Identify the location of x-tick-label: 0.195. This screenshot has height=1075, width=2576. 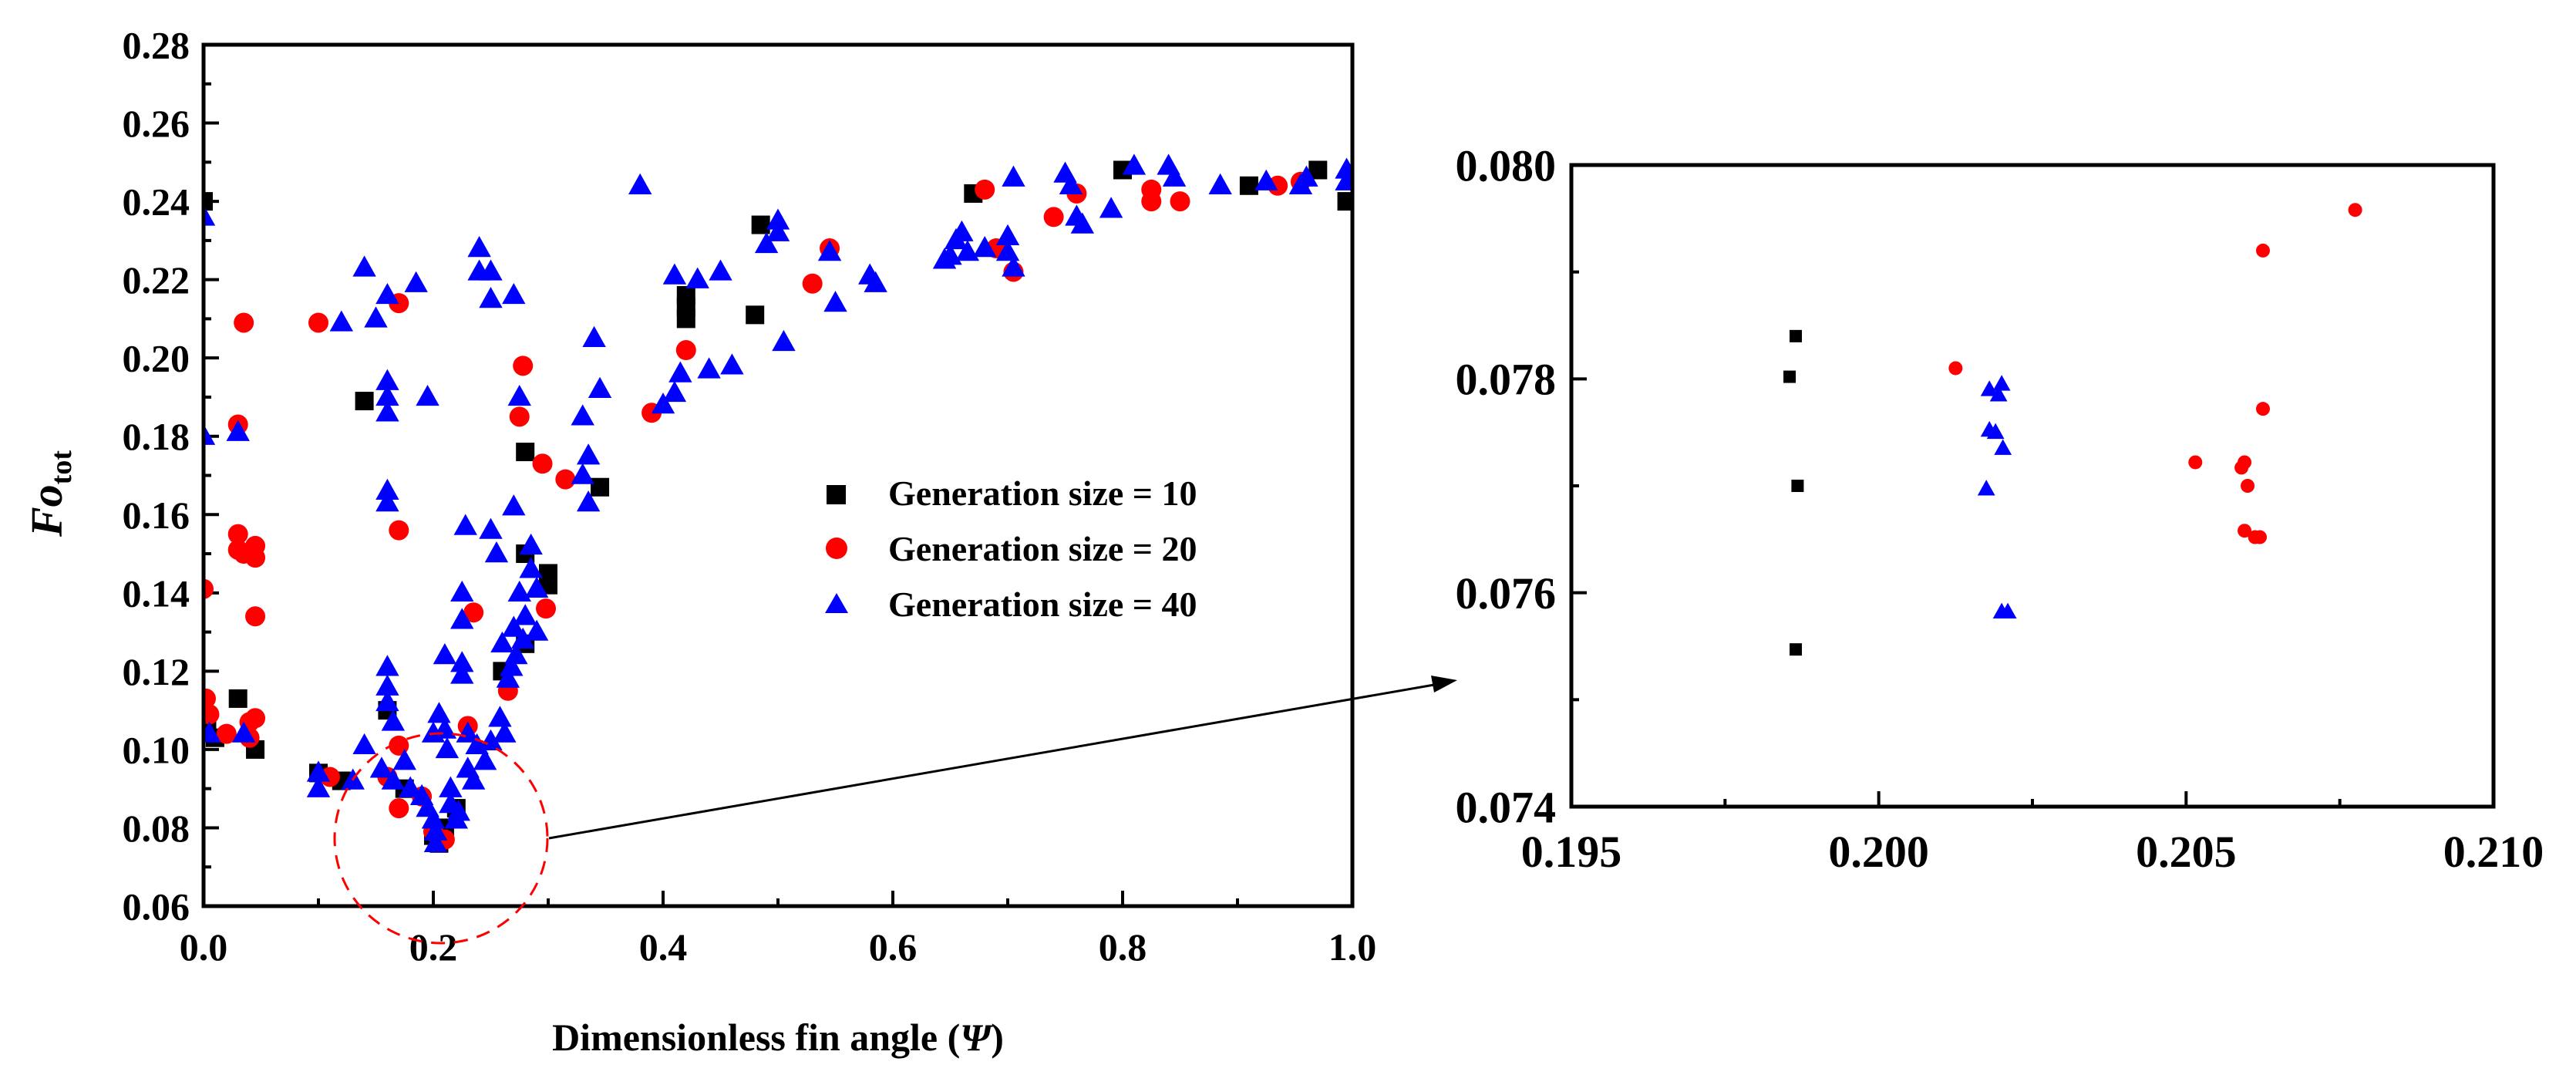
(1571, 852).